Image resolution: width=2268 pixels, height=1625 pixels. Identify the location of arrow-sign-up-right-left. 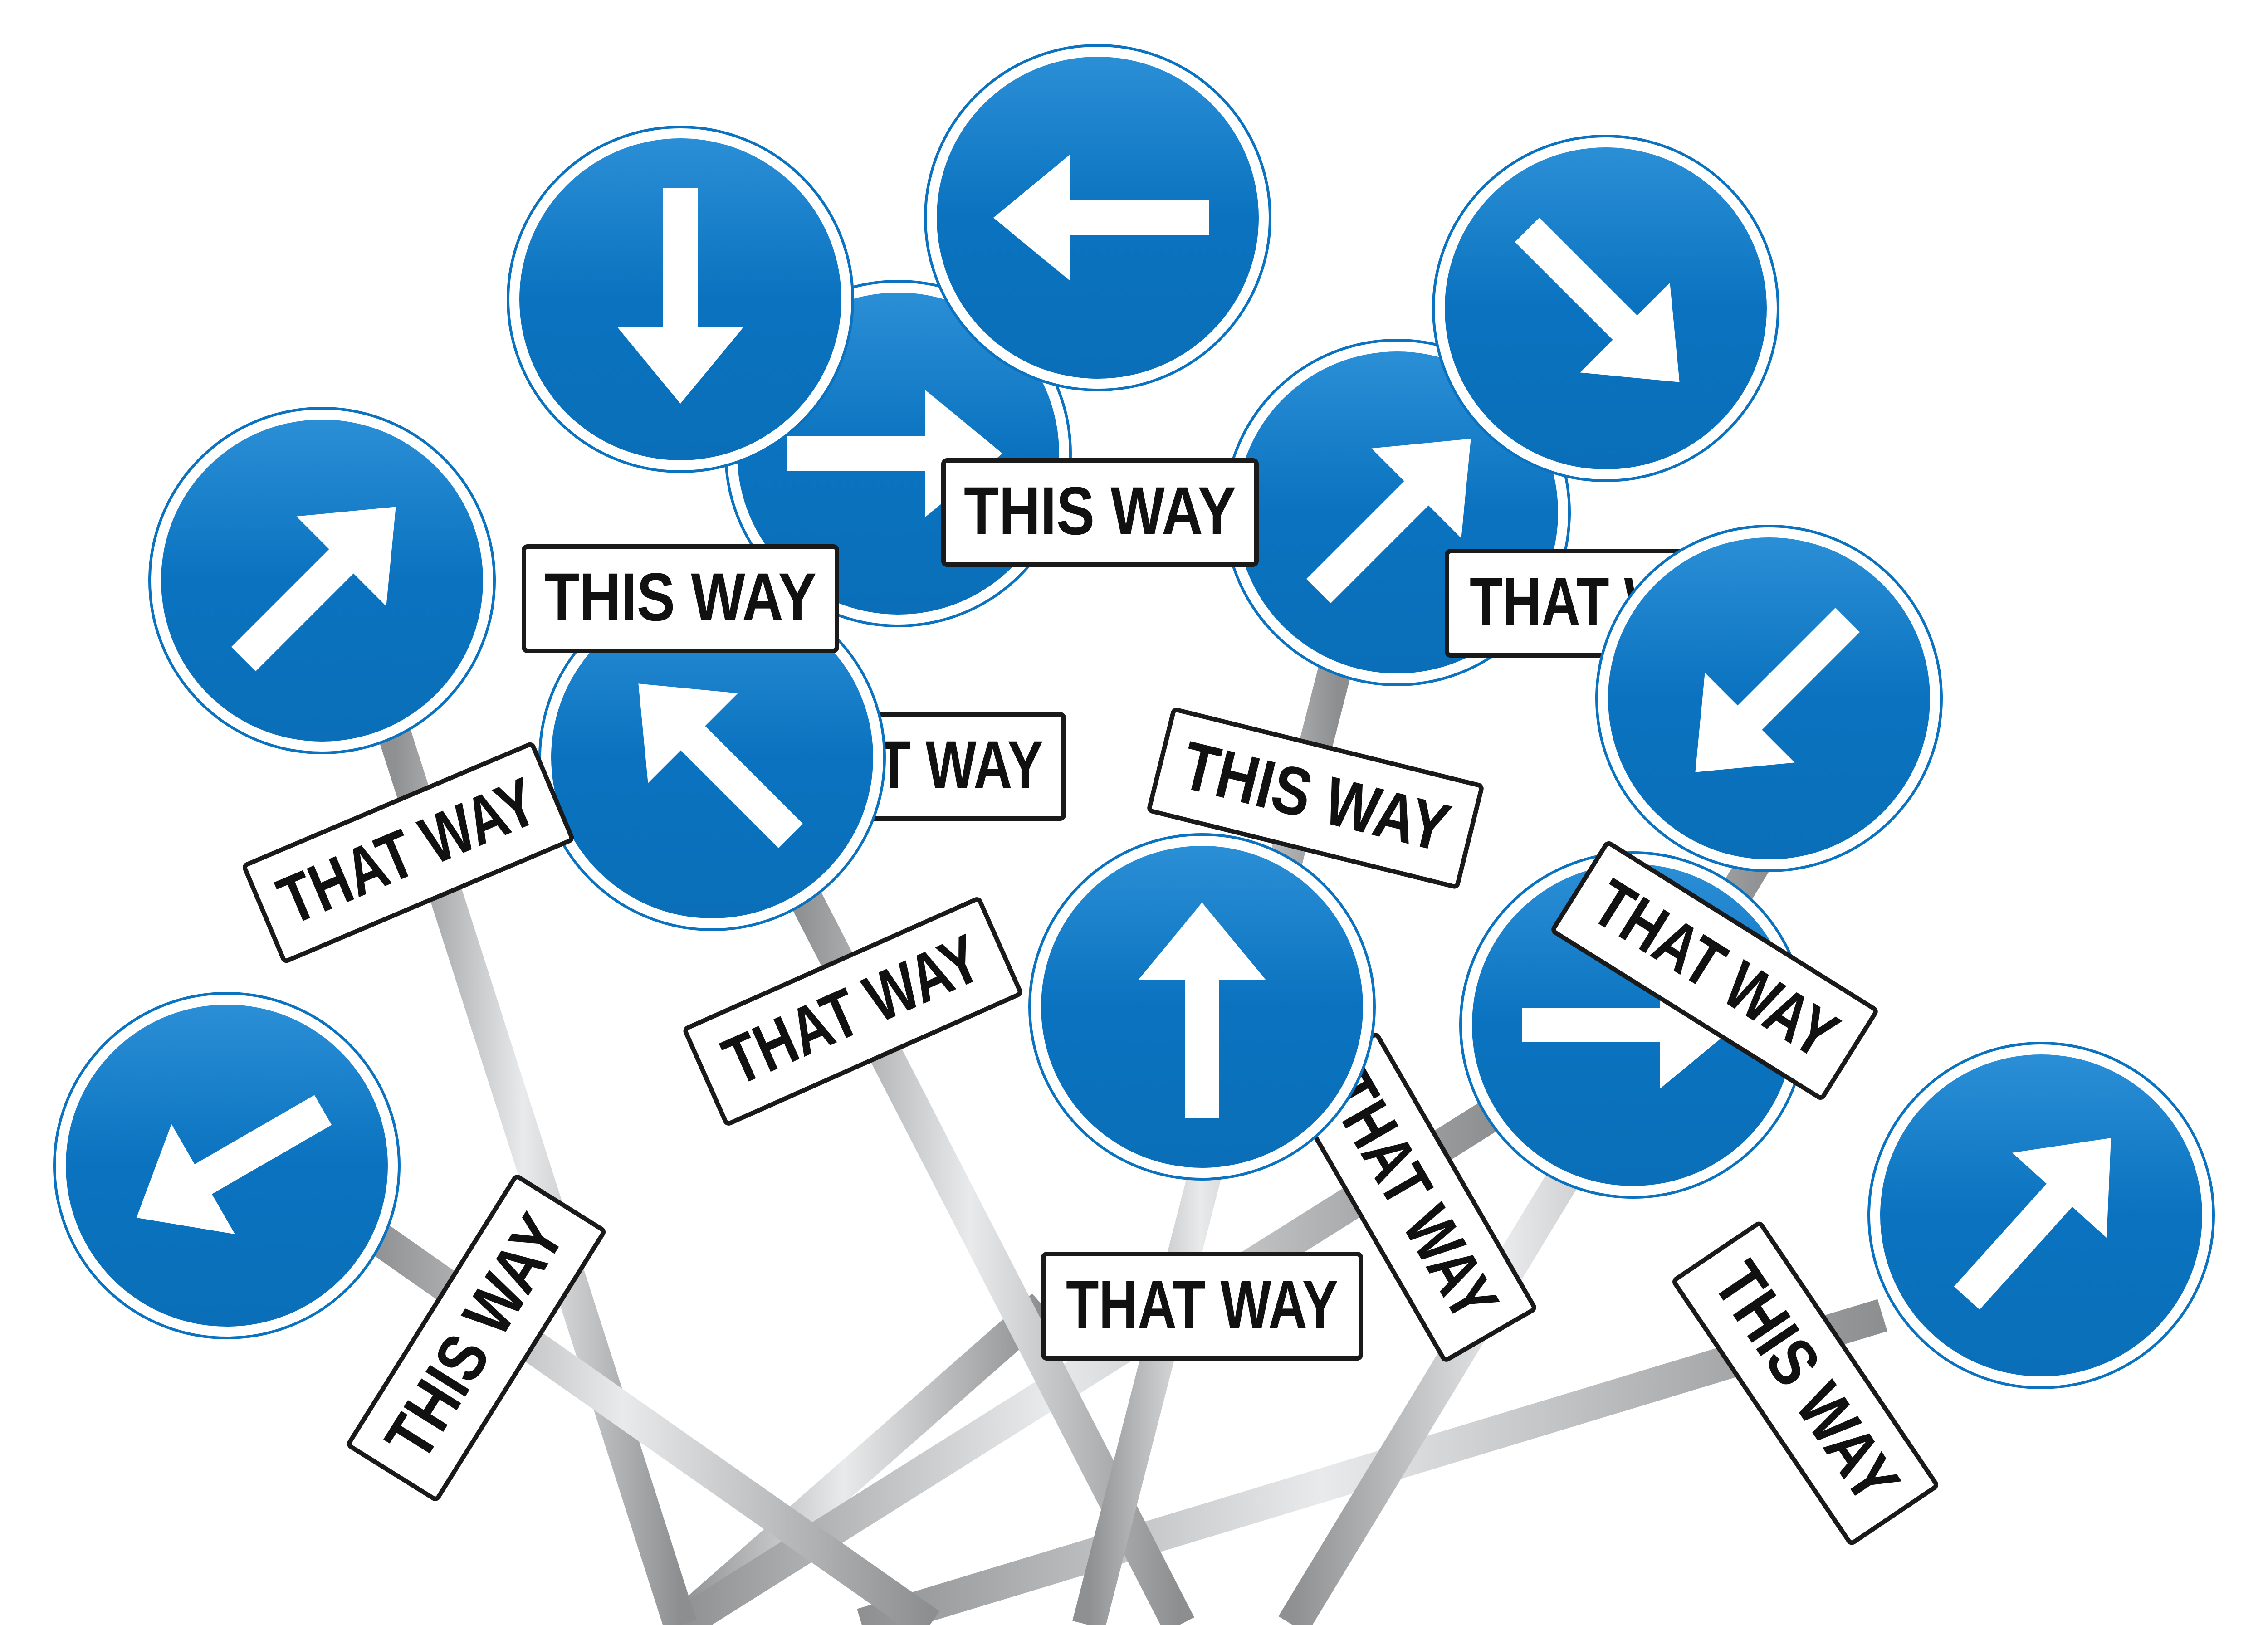
(322, 580).